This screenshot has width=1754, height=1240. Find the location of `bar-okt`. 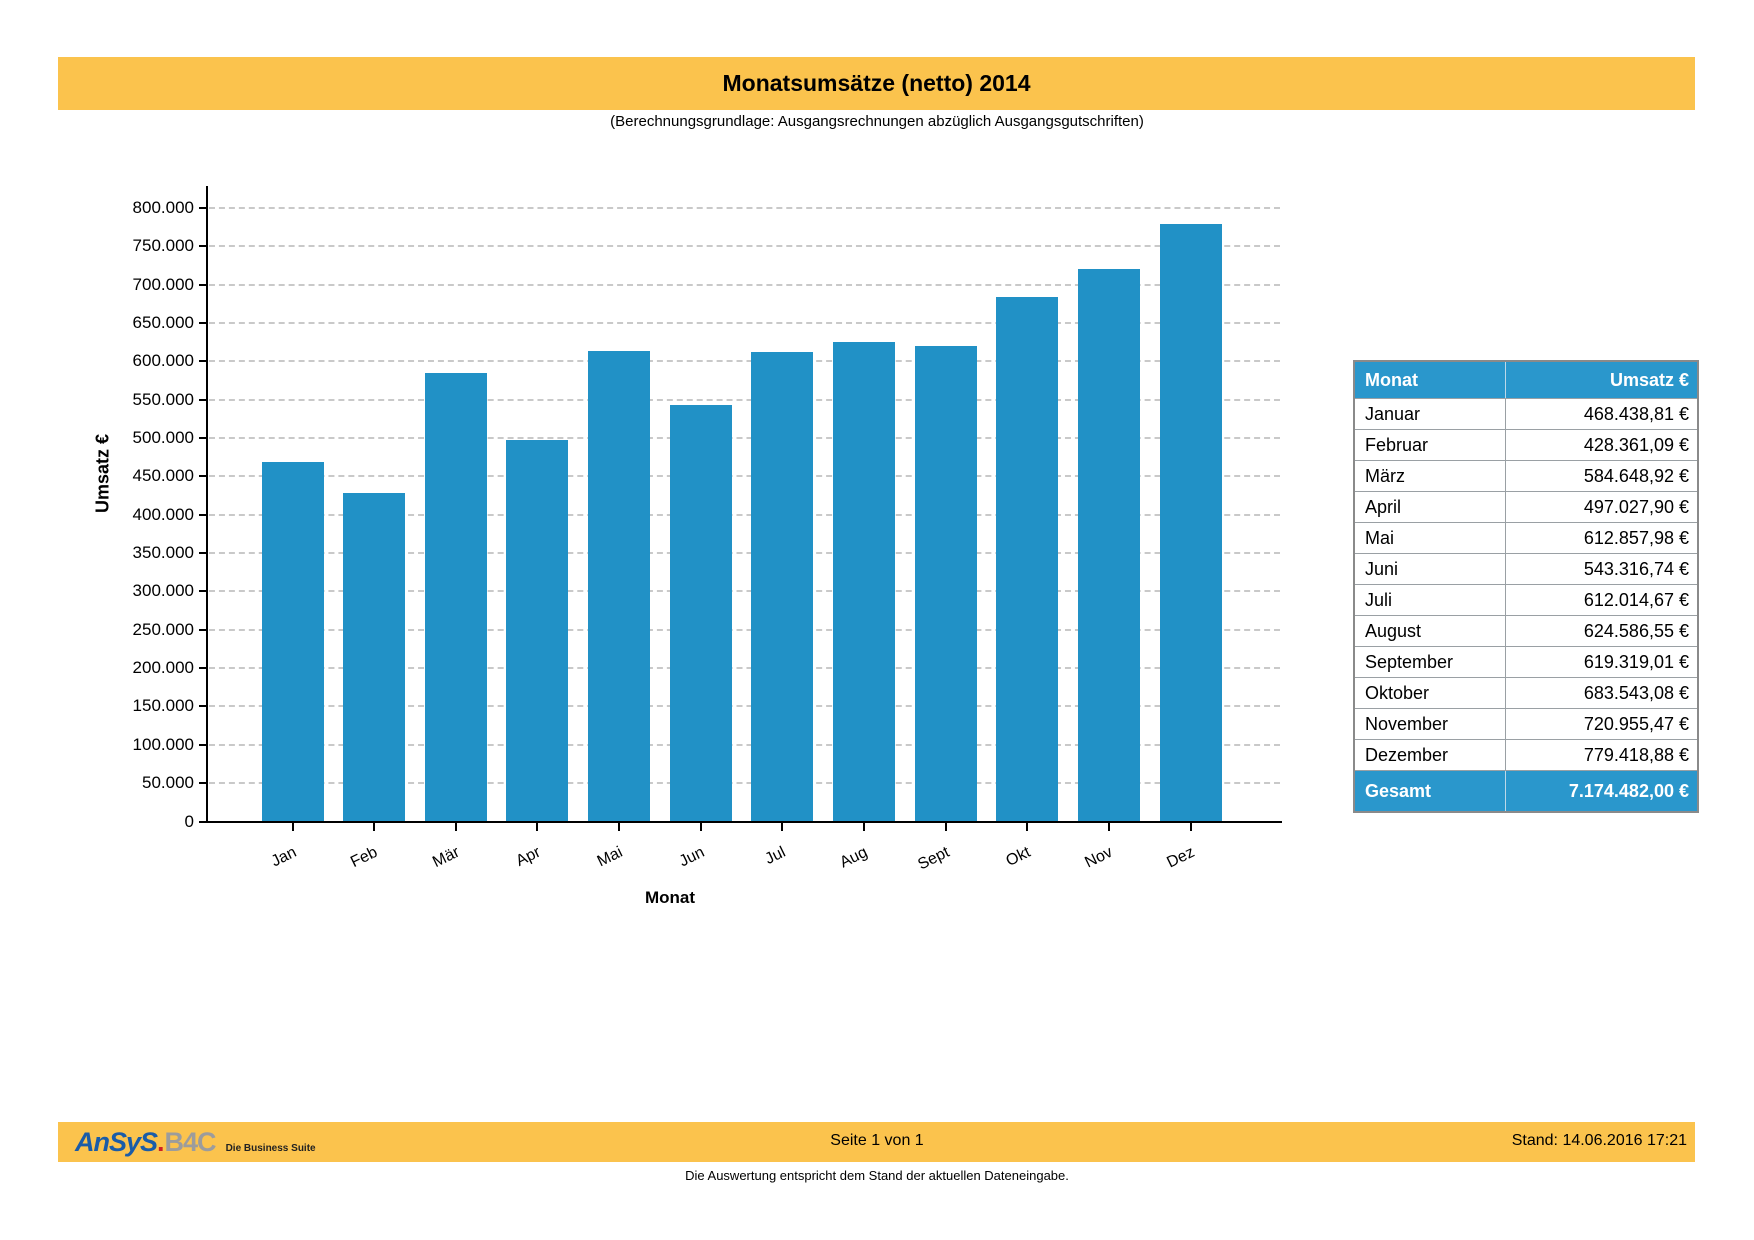

bar-okt is located at coordinates (1027, 559).